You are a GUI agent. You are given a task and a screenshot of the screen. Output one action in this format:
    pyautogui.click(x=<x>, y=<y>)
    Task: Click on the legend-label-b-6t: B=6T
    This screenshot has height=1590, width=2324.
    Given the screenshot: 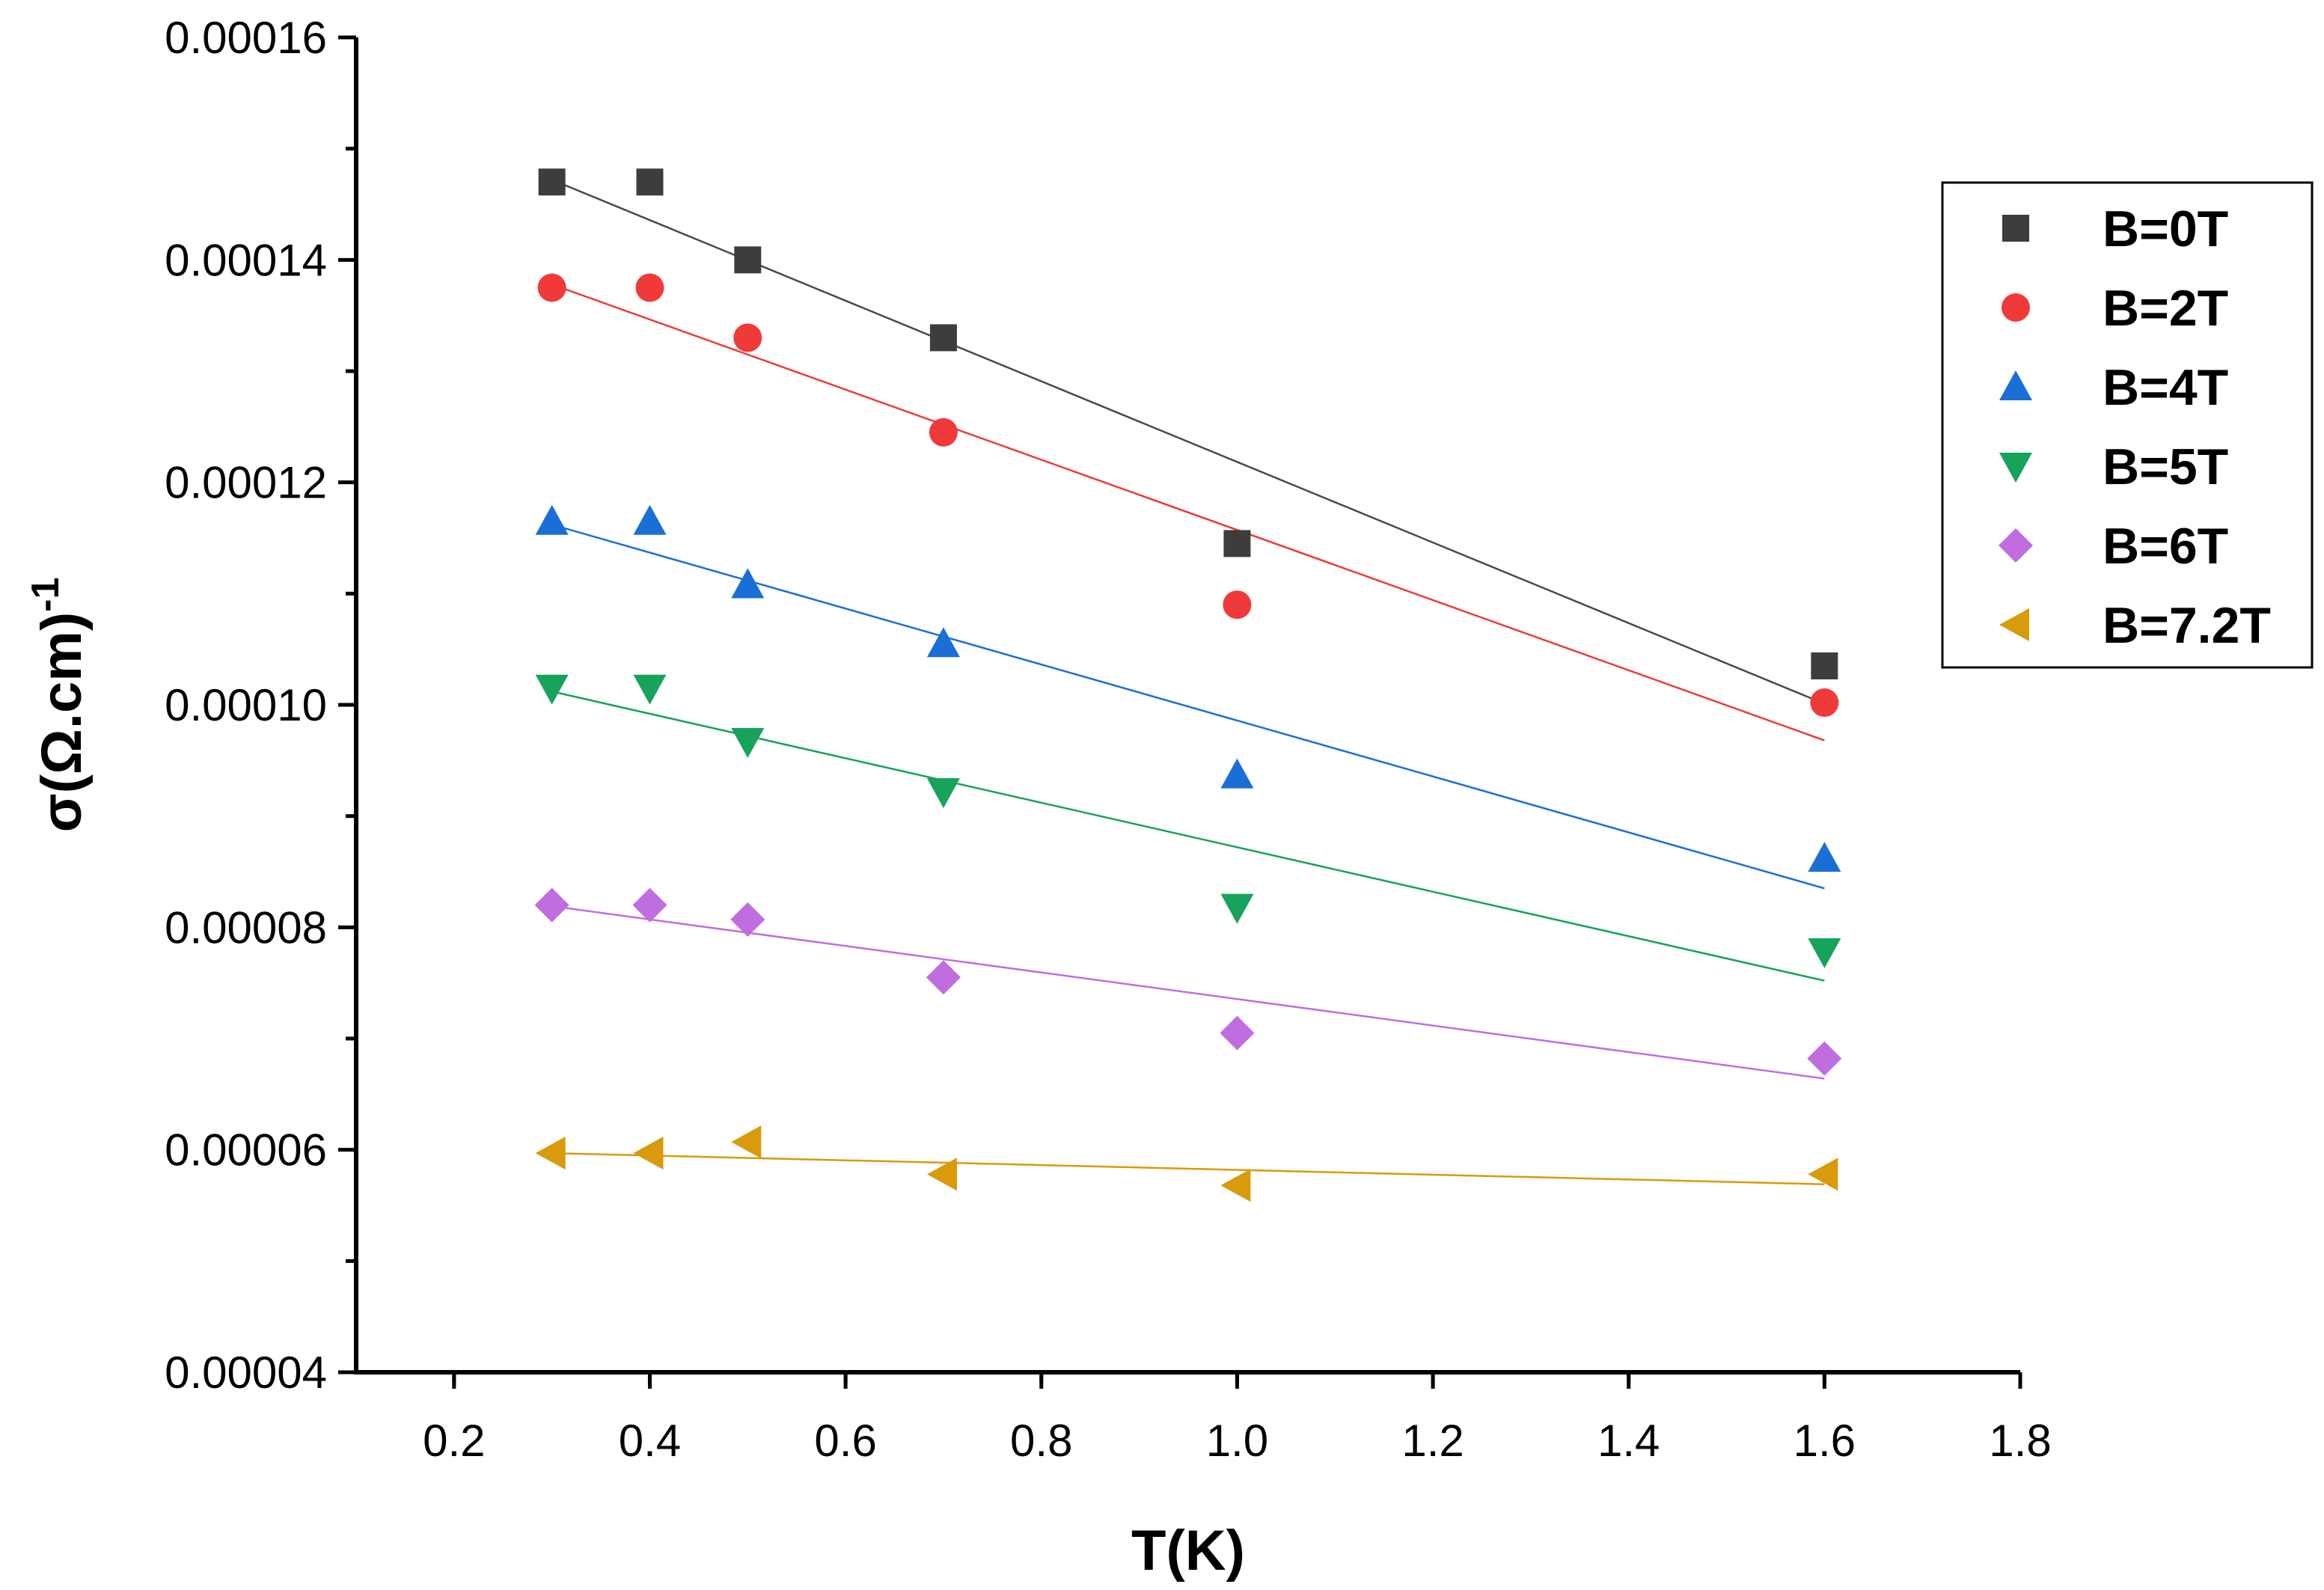 What is the action you would take?
    pyautogui.click(x=2165, y=547)
    